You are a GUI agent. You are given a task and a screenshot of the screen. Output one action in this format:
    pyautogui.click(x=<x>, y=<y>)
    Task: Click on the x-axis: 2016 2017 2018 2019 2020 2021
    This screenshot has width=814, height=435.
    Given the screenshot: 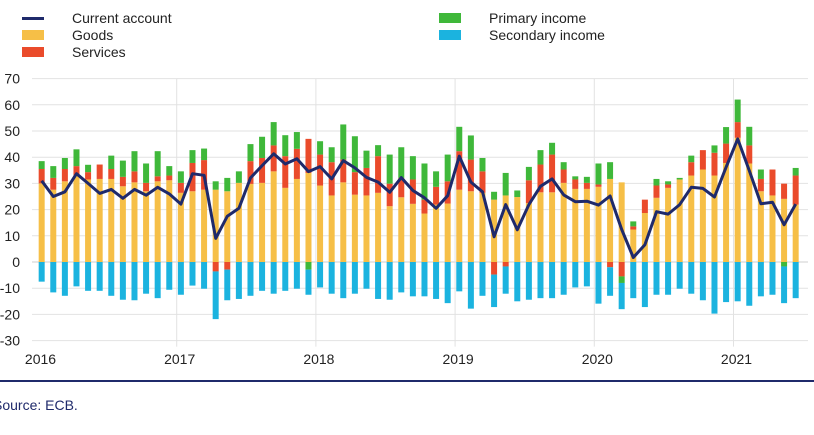 What is the action you would take?
    pyautogui.click(x=388, y=359)
    